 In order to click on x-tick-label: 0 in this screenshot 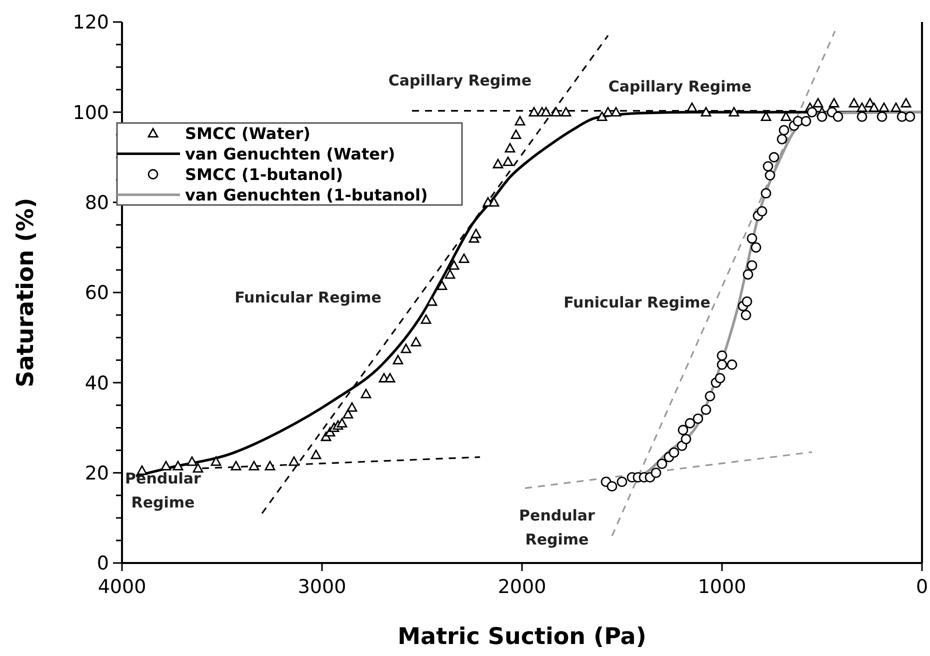, I will do `click(922, 587)`.